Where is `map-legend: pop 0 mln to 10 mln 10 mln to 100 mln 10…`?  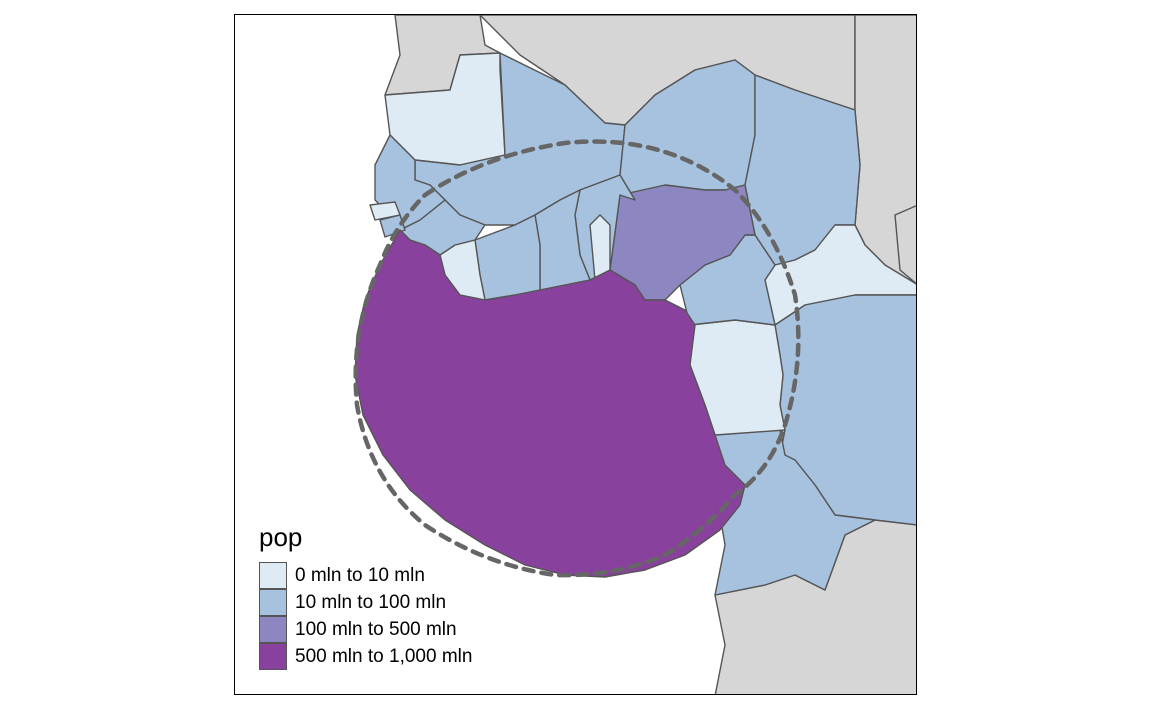
map-legend: pop 0 mln to 10 mln 10 mln to 100 mln 10… is located at coordinates (365, 596).